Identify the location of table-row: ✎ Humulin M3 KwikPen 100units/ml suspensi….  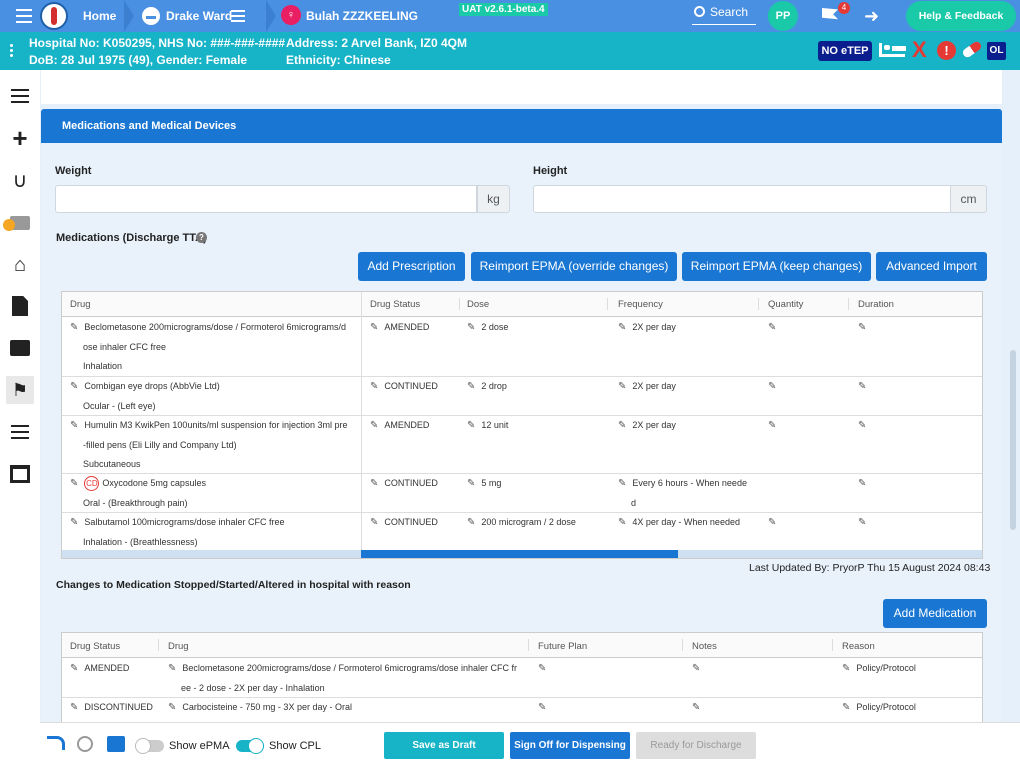
(522, 444).